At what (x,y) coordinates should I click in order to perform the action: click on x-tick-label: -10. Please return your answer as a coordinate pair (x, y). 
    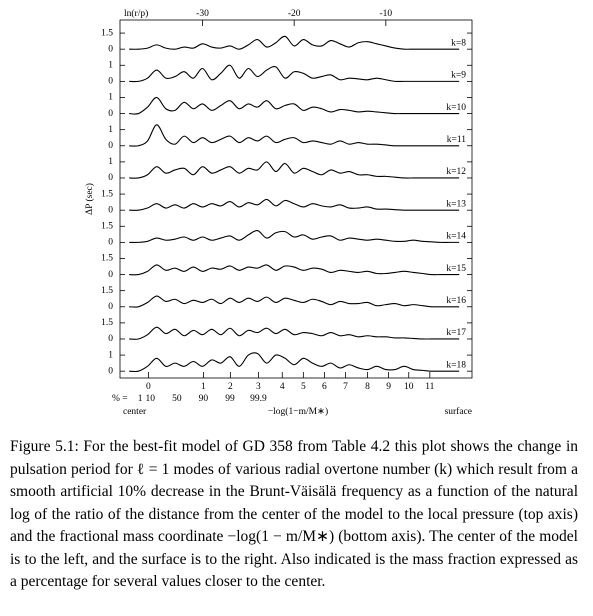
    Looking at the image, I should click on (385, 14).